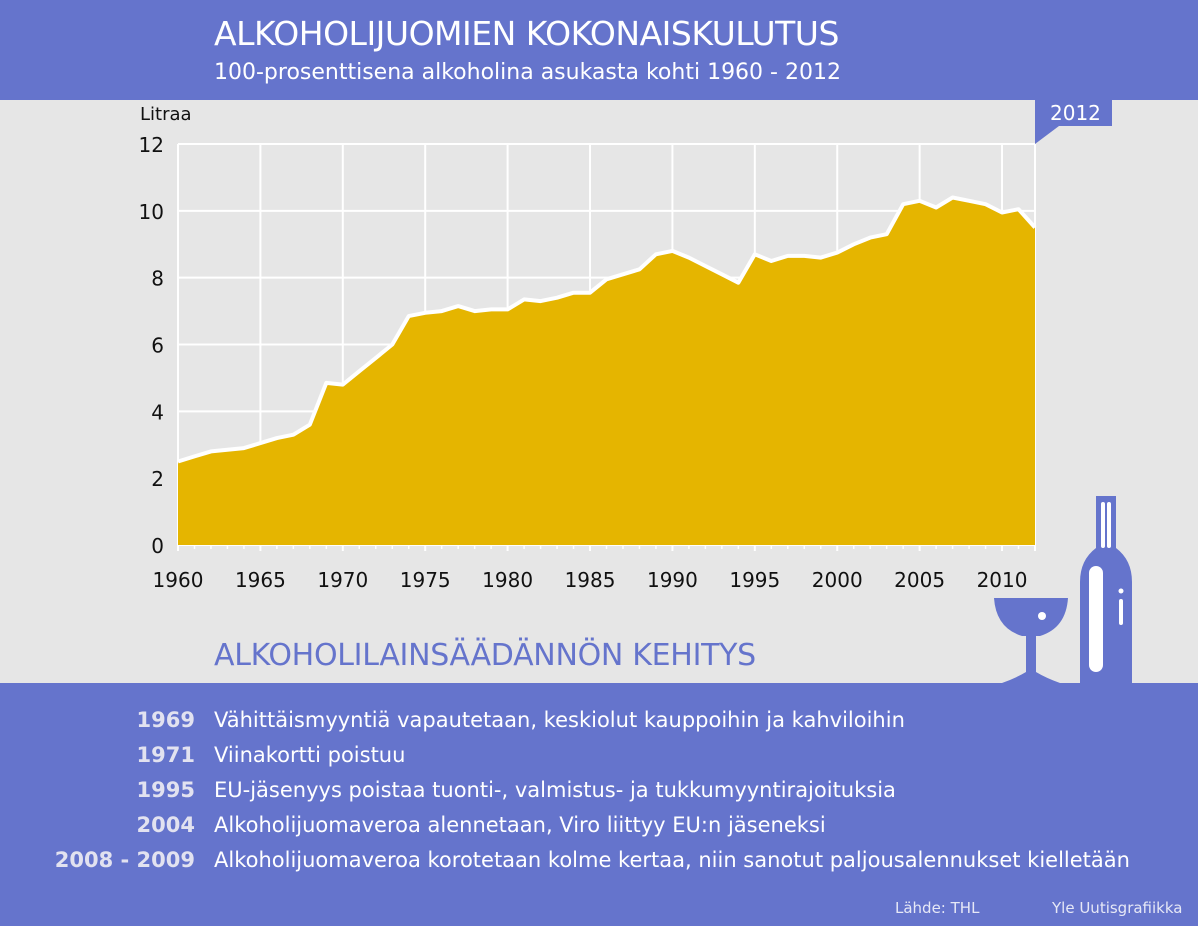 The image size is (1198, 926). Describe the element at coordinates (165, 825) in the screenshot. I see `legislation-year: 2004` at that location.